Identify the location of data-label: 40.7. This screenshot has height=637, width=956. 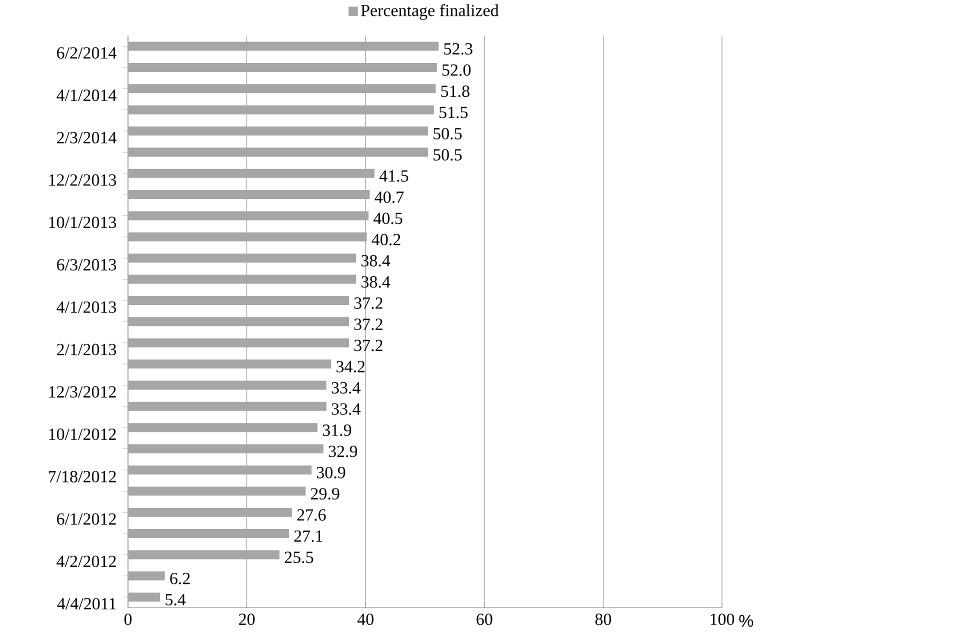
(389, 197).